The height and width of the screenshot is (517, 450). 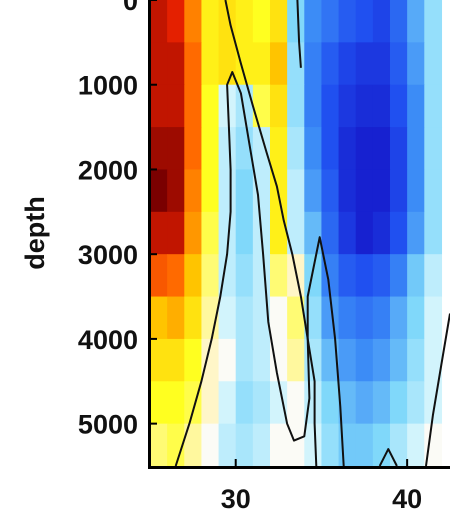 What do you see at coordinates (108, 86) in the screenshot?
I see `y-tick-label: 1000` at bounding box center [108, 86].